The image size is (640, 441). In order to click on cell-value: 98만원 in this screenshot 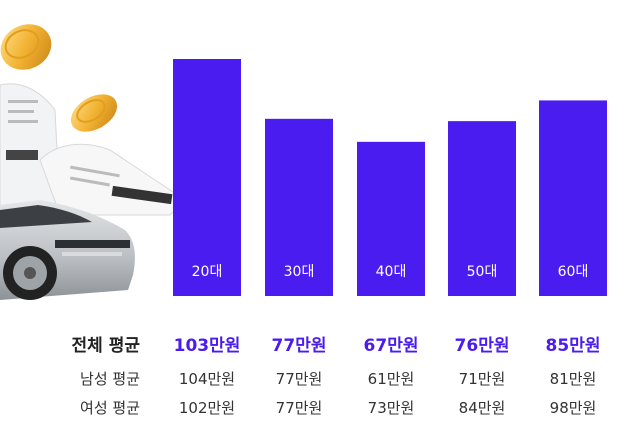, I will do `click(573, 408)`.